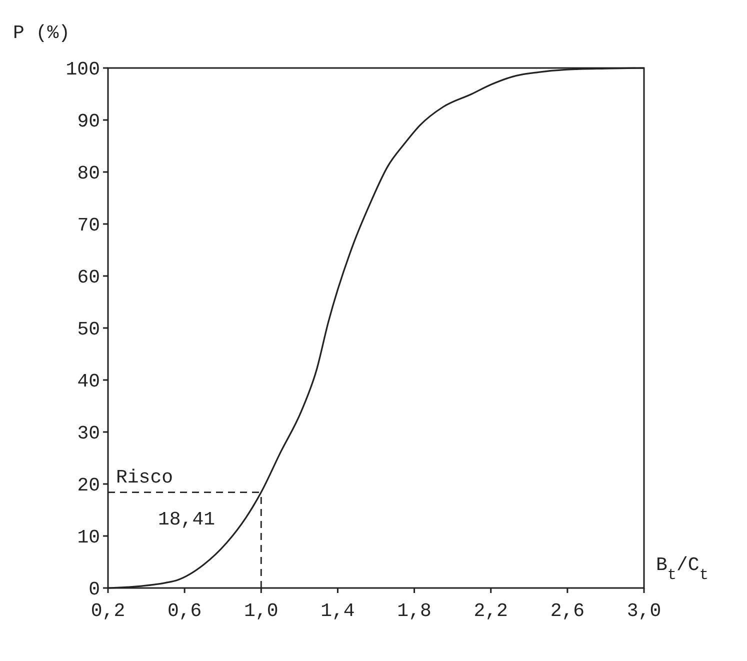  What do you see at coordinates (145, 477) in the screenshot?
I see `ref-line-label: Risco` at bounding box center [145, 477].